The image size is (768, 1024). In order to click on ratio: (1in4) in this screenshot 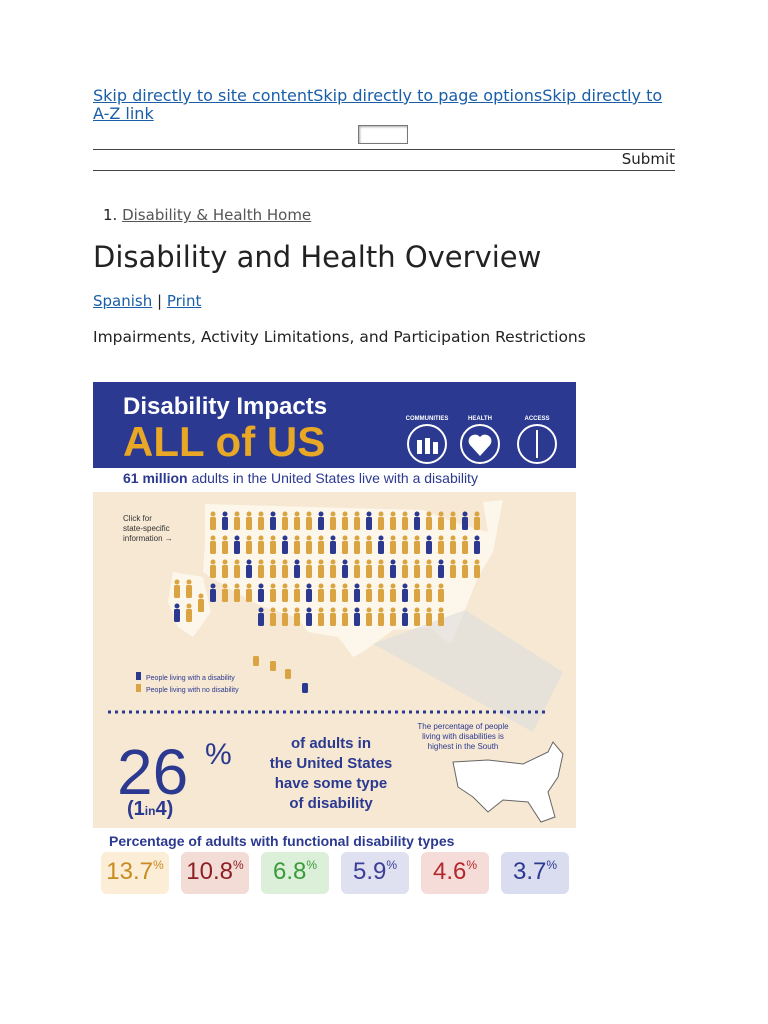, I will do `click(150, 809)`.